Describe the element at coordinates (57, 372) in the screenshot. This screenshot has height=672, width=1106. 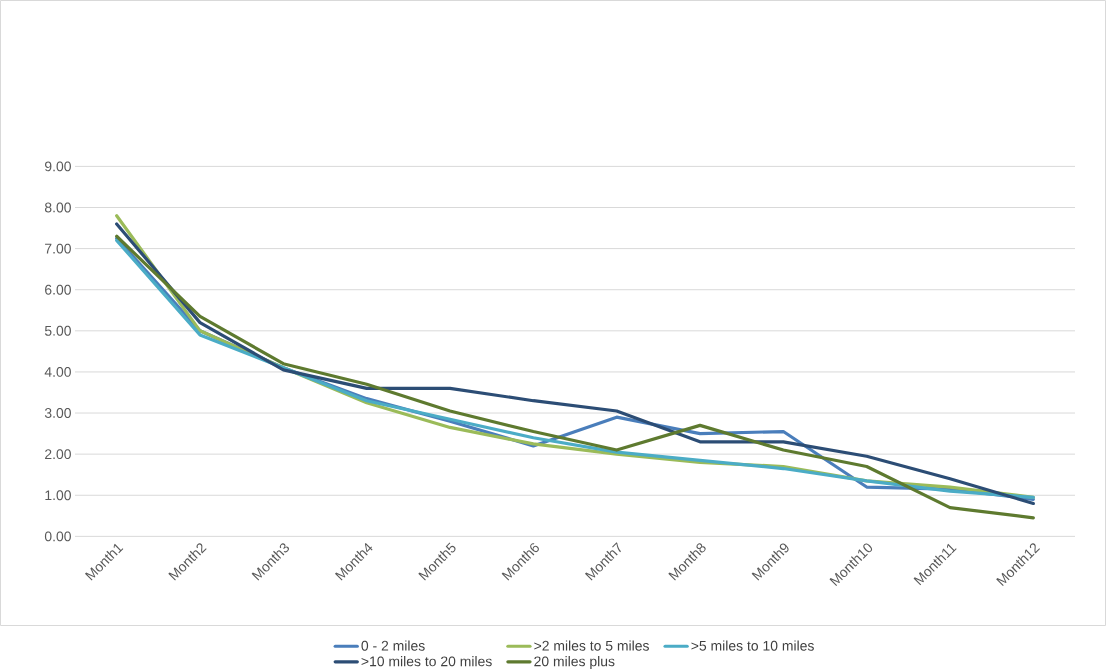
I see `y-tick-label: 4.00` at that location.